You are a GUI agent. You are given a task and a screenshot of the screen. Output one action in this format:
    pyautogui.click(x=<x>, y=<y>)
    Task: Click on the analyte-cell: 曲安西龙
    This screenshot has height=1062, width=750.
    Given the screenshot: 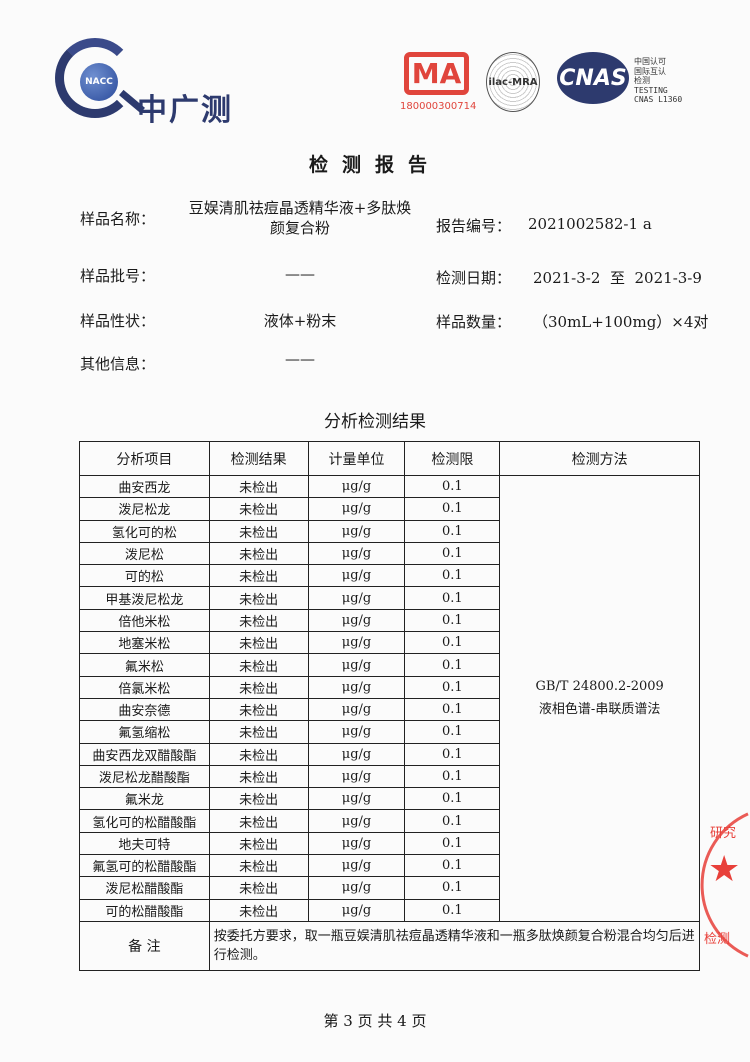 What is the action you would take?
    pyautogui.click(x=144, y=486)
    